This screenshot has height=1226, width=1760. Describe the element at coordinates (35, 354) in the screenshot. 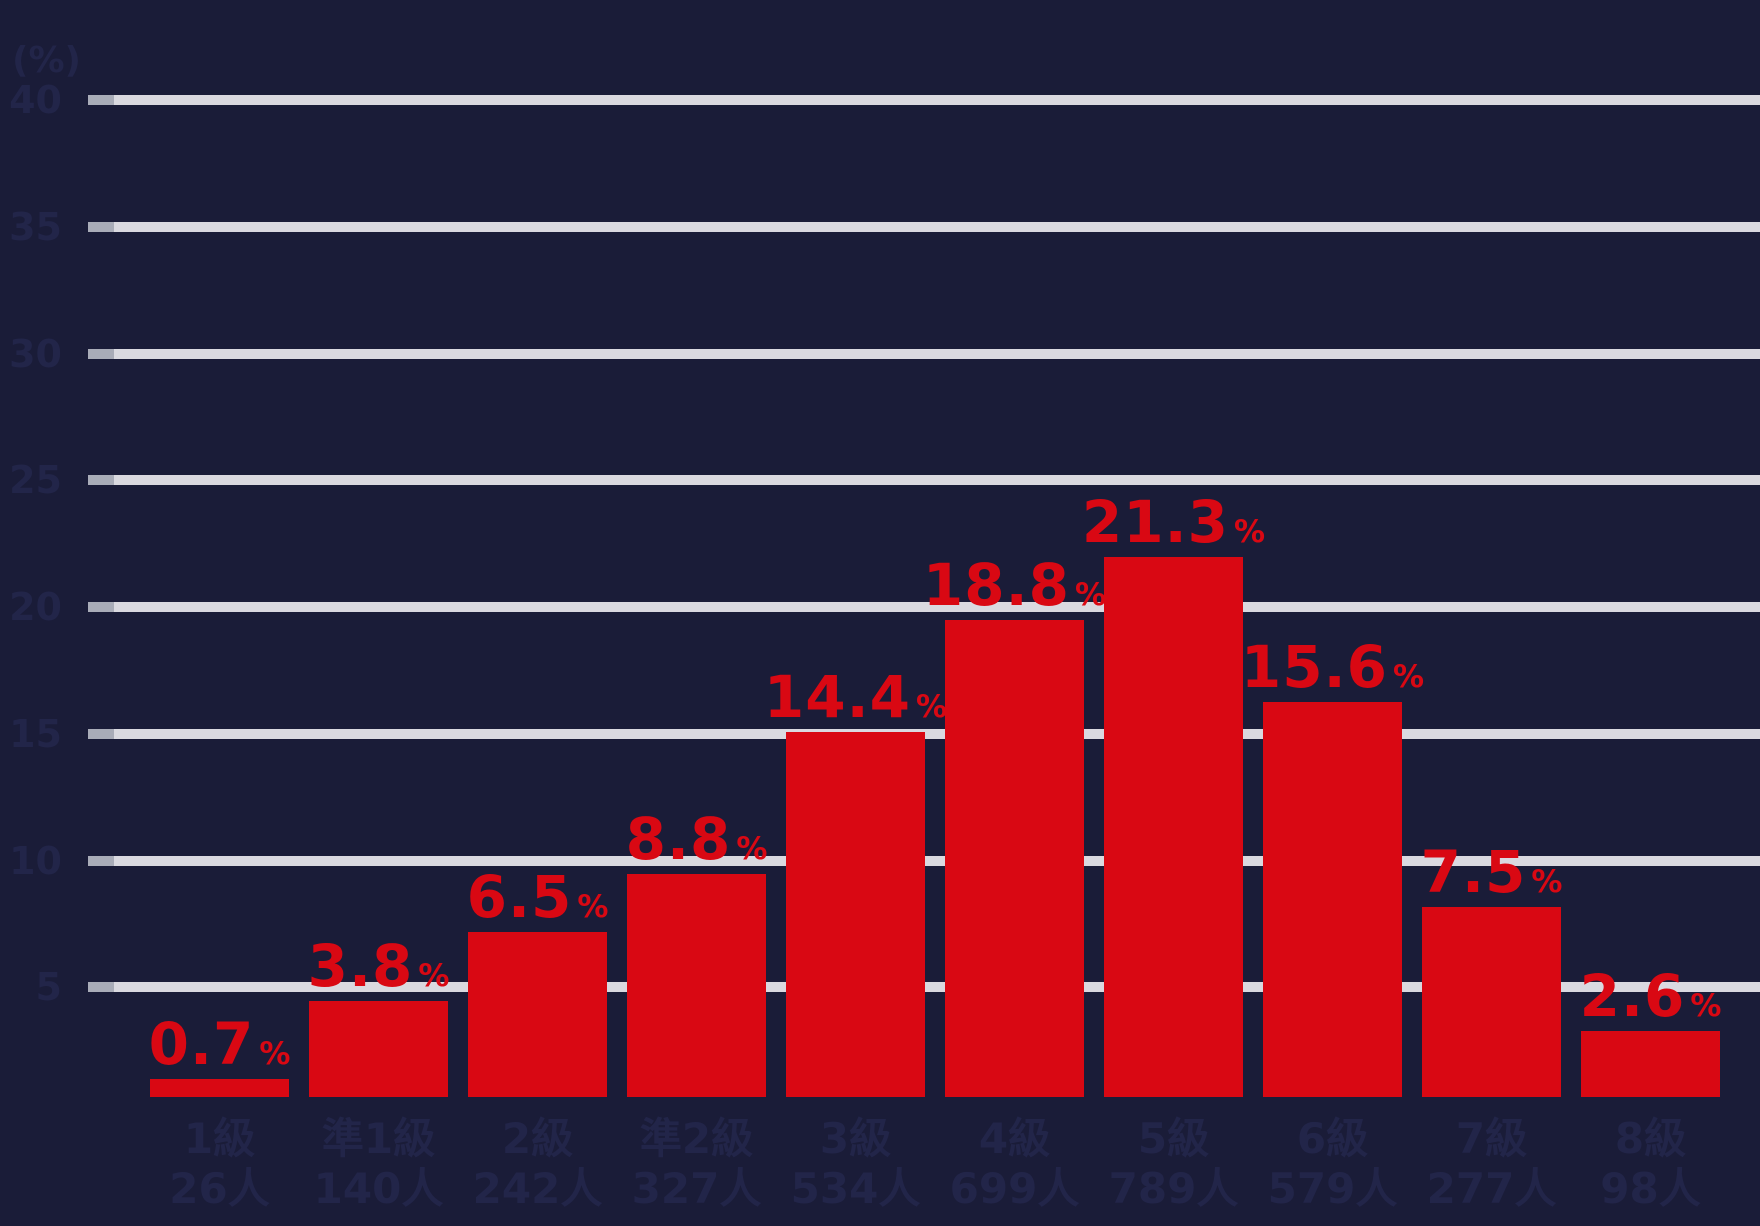

I see `y-axis-tick-label: 30` at that location.